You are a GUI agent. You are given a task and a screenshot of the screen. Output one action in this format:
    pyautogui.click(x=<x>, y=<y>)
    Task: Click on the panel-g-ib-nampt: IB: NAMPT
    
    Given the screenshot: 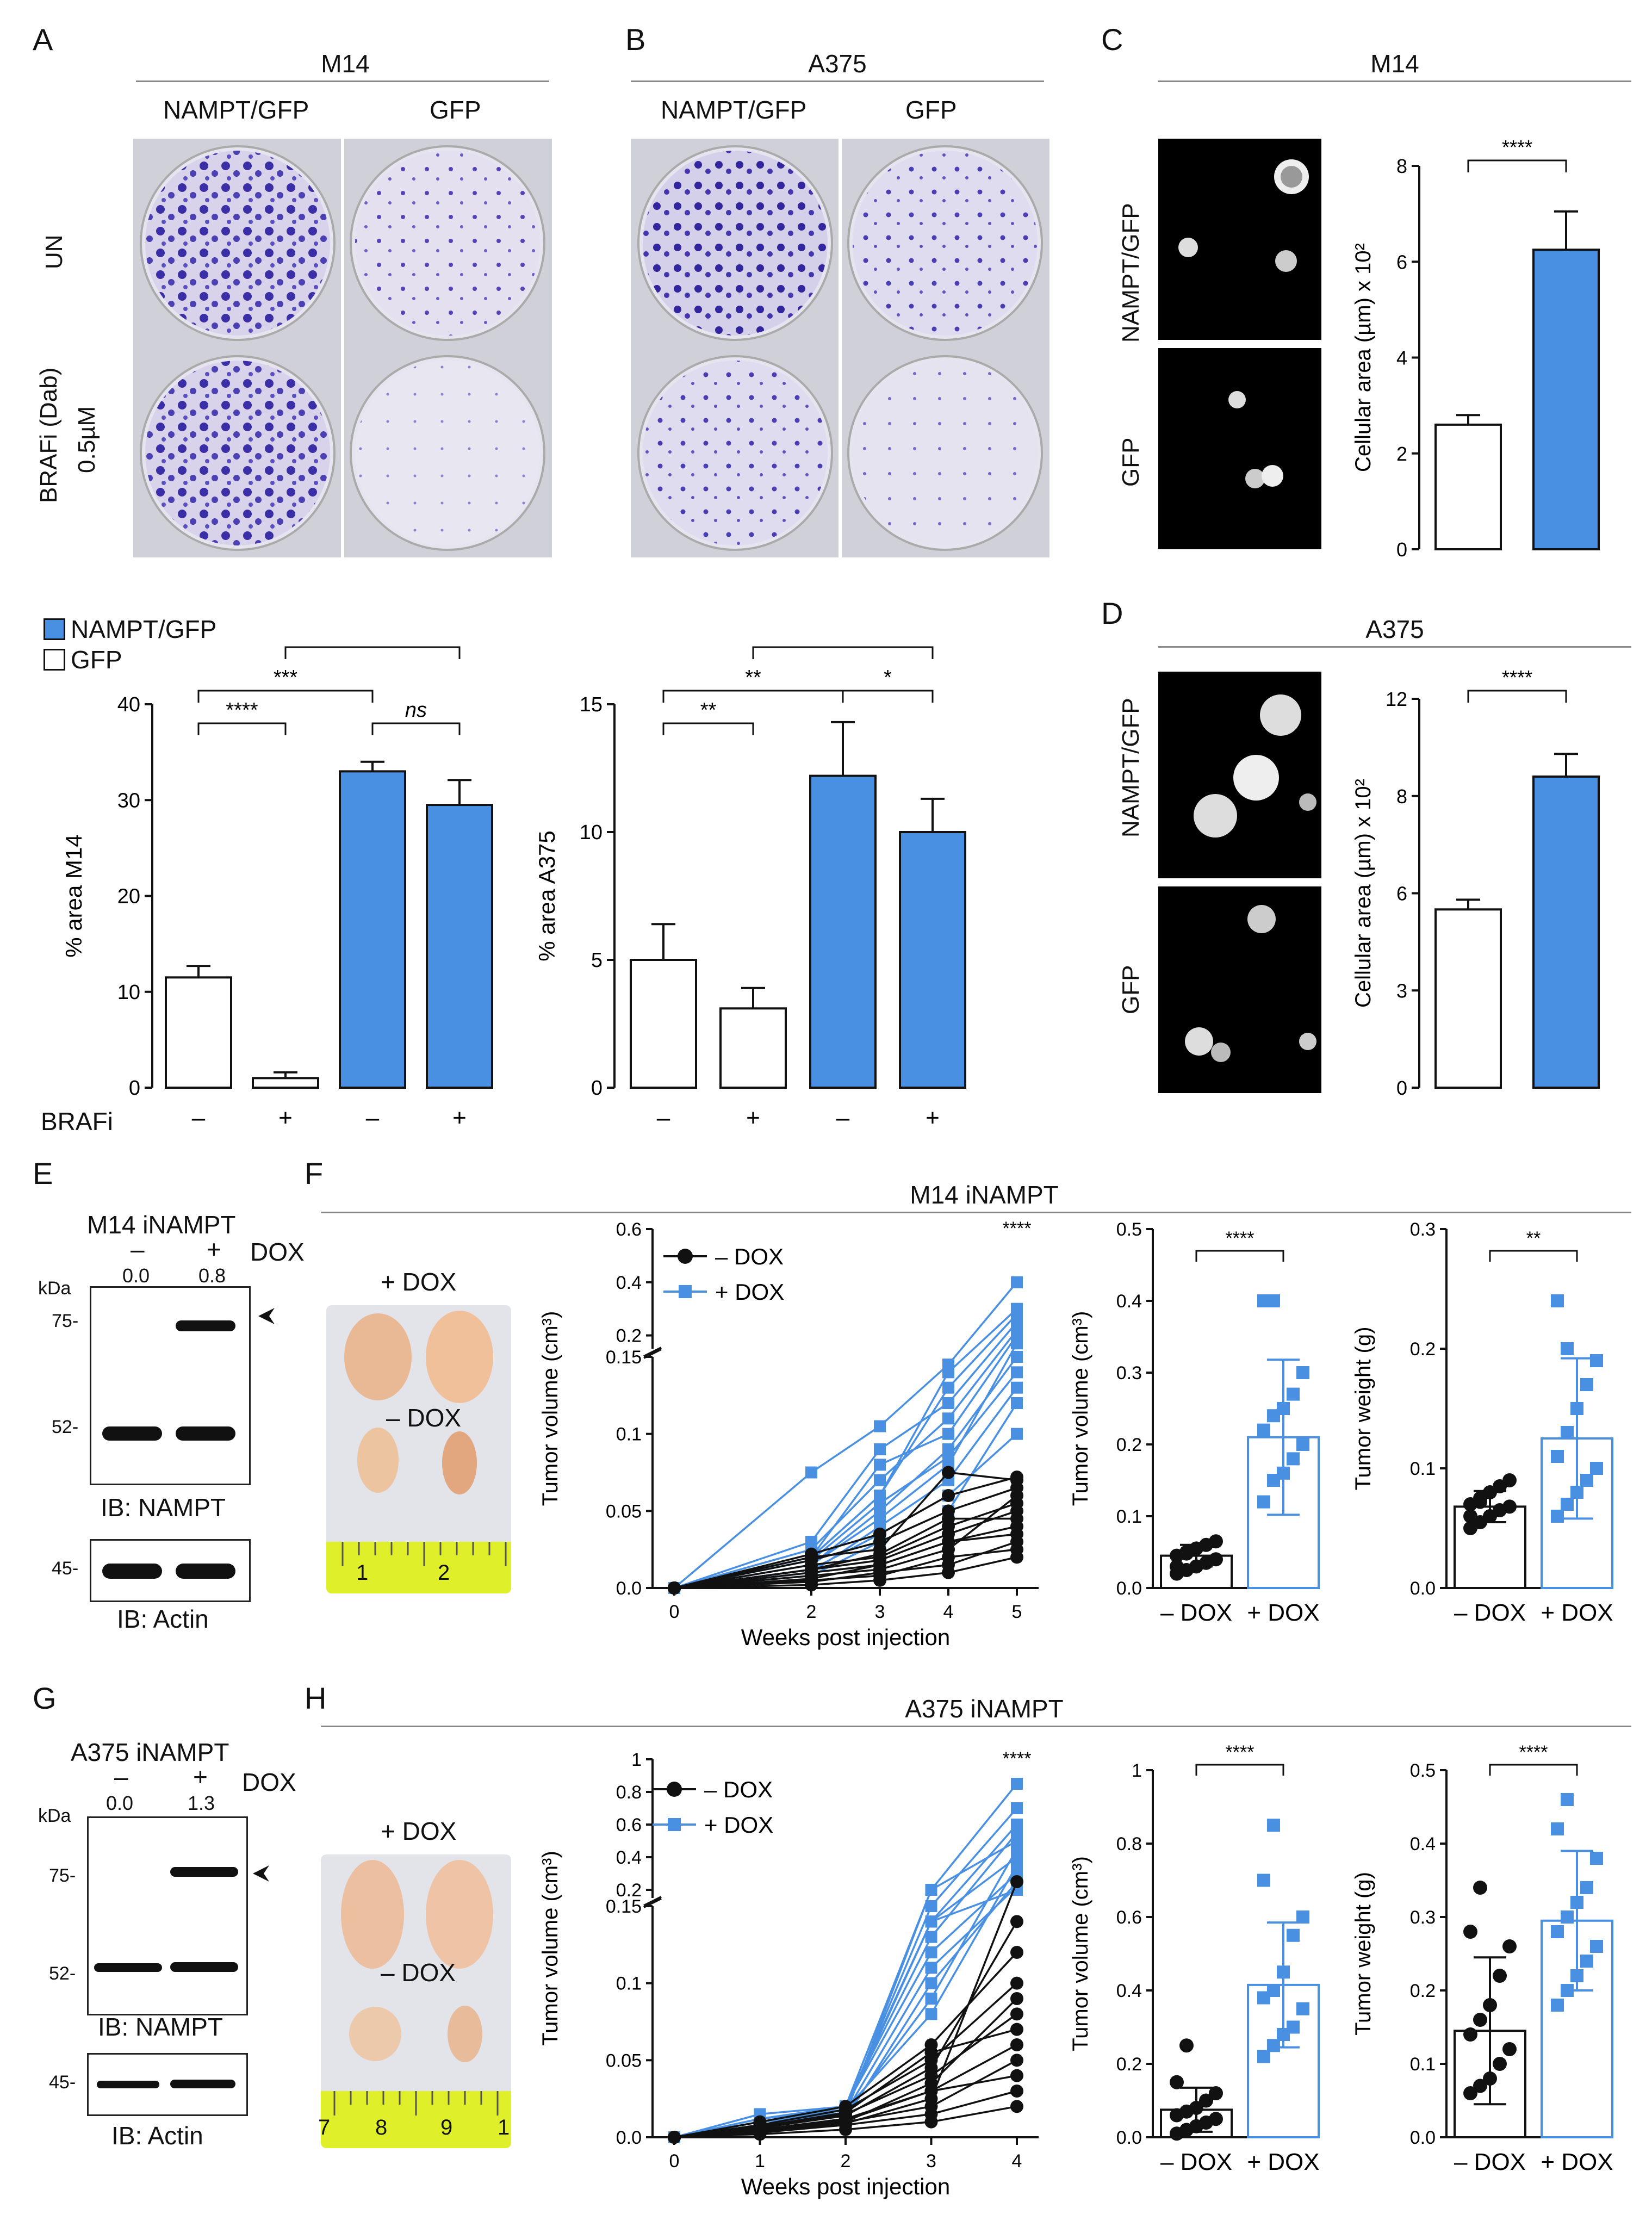 What is the action you would take?
    pyautogui.click(x=160, y=2027)
    